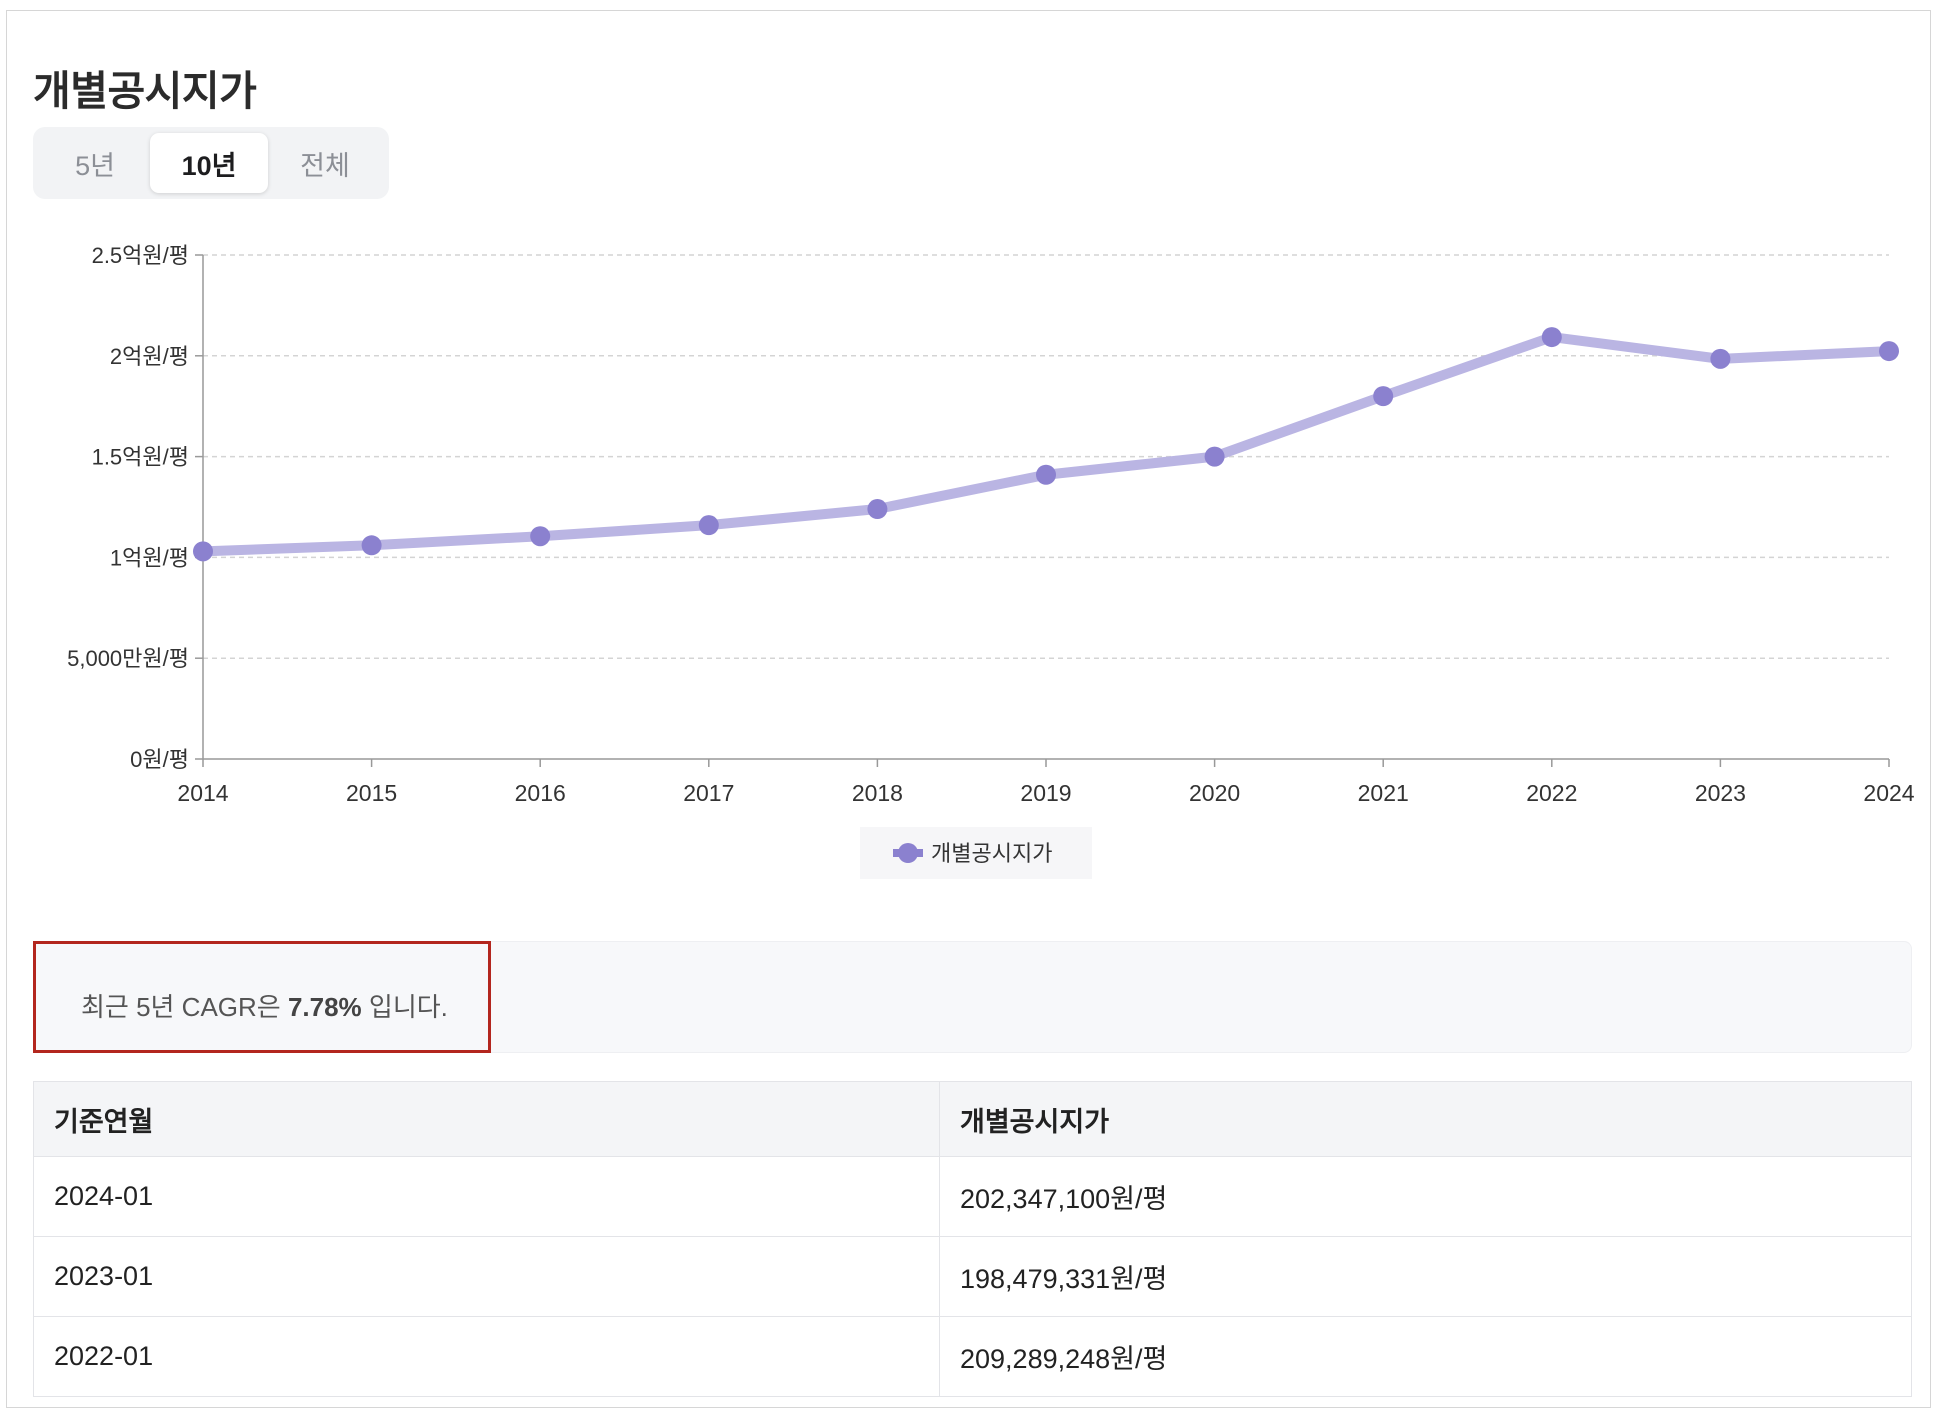  What do you see at coordinates (972, 997) in the screenshot?
I see `cagr-summary-box` at bounding box center [972, 997].